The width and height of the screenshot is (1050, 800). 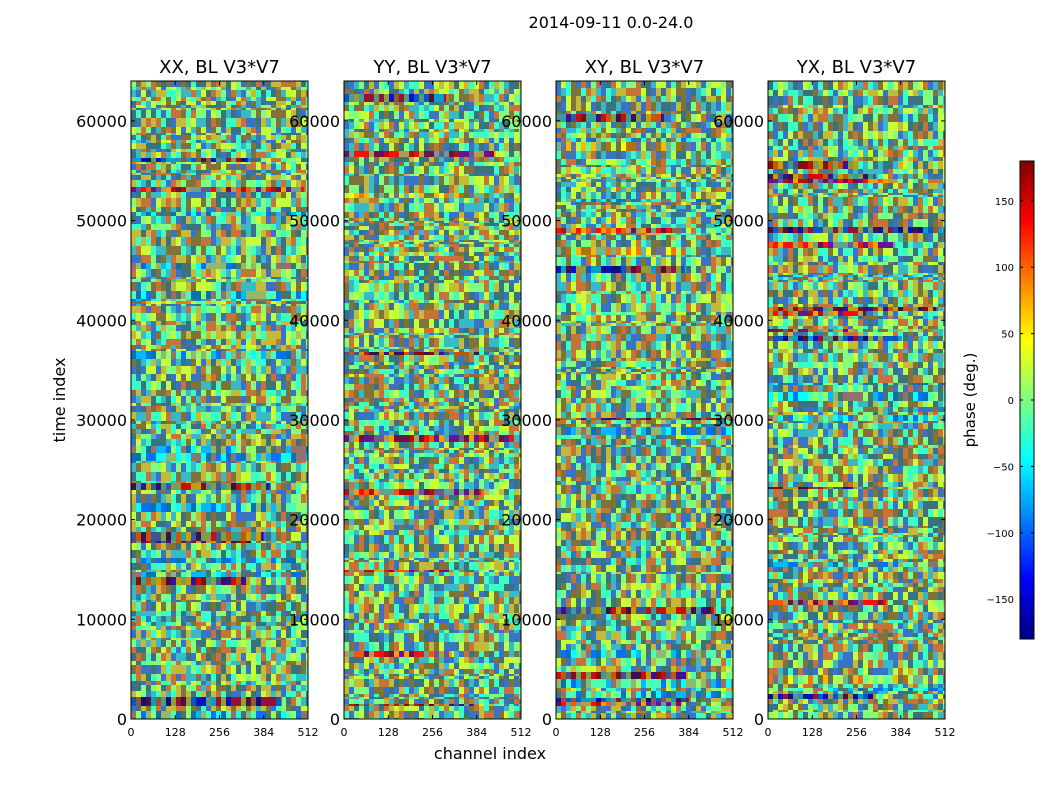 What do you see at coordinates (1000, 534) in the screenshot?
I see `colorbar-tick-label: −100` at bounding box center [1000, 534].